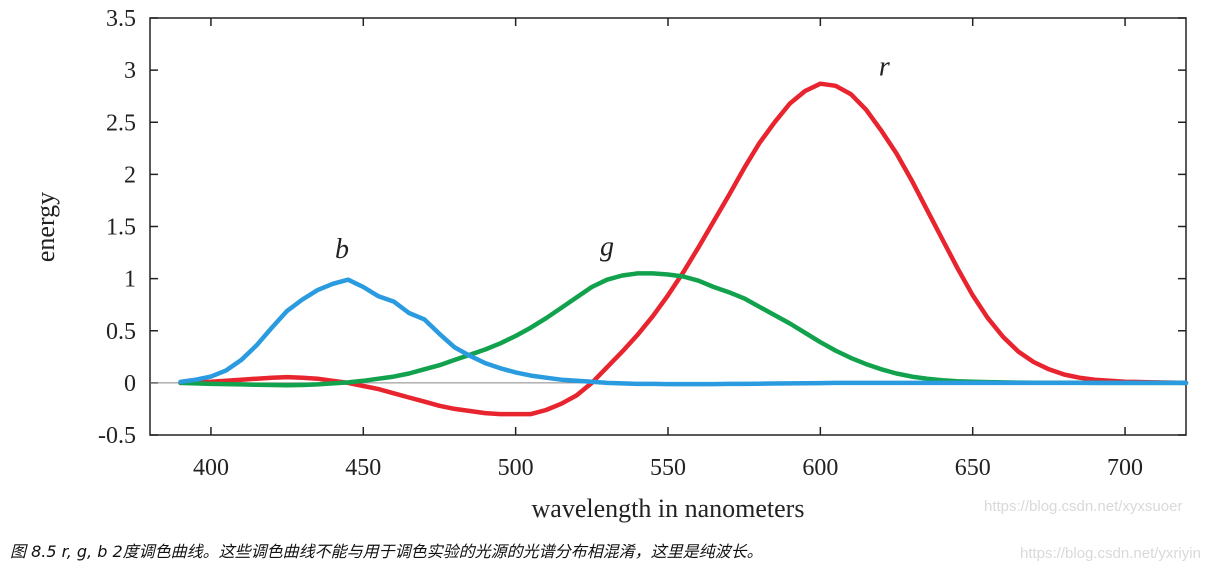 The height and width of the screenshot is (573, 1218). What do you see at coordinates (121, 228) in the screenshot?
I see `y-tick-label: 1.5` at bounding box center [121, 228].